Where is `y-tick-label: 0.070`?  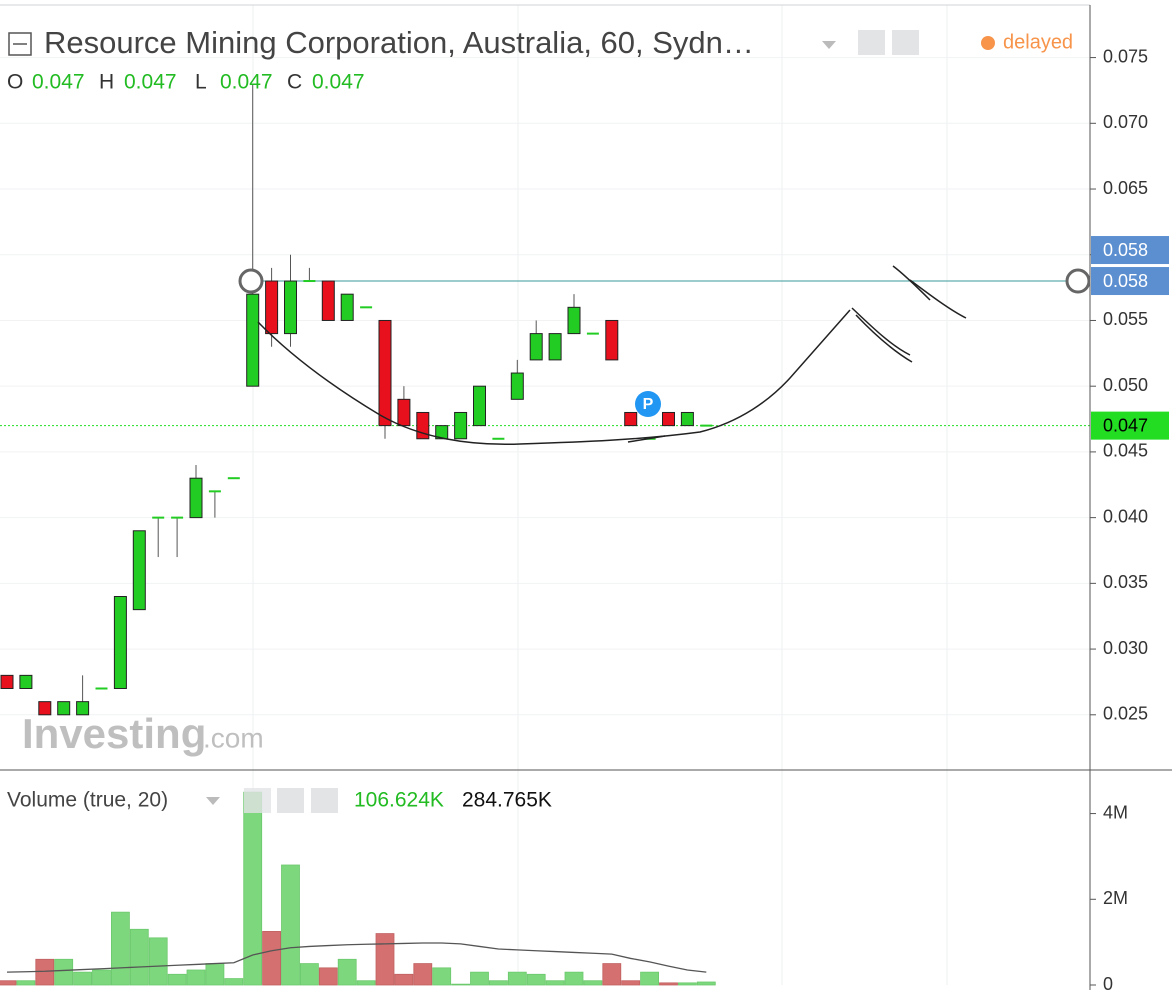
y-tick-label: 0.070 is located at coordinates (1125, 122).